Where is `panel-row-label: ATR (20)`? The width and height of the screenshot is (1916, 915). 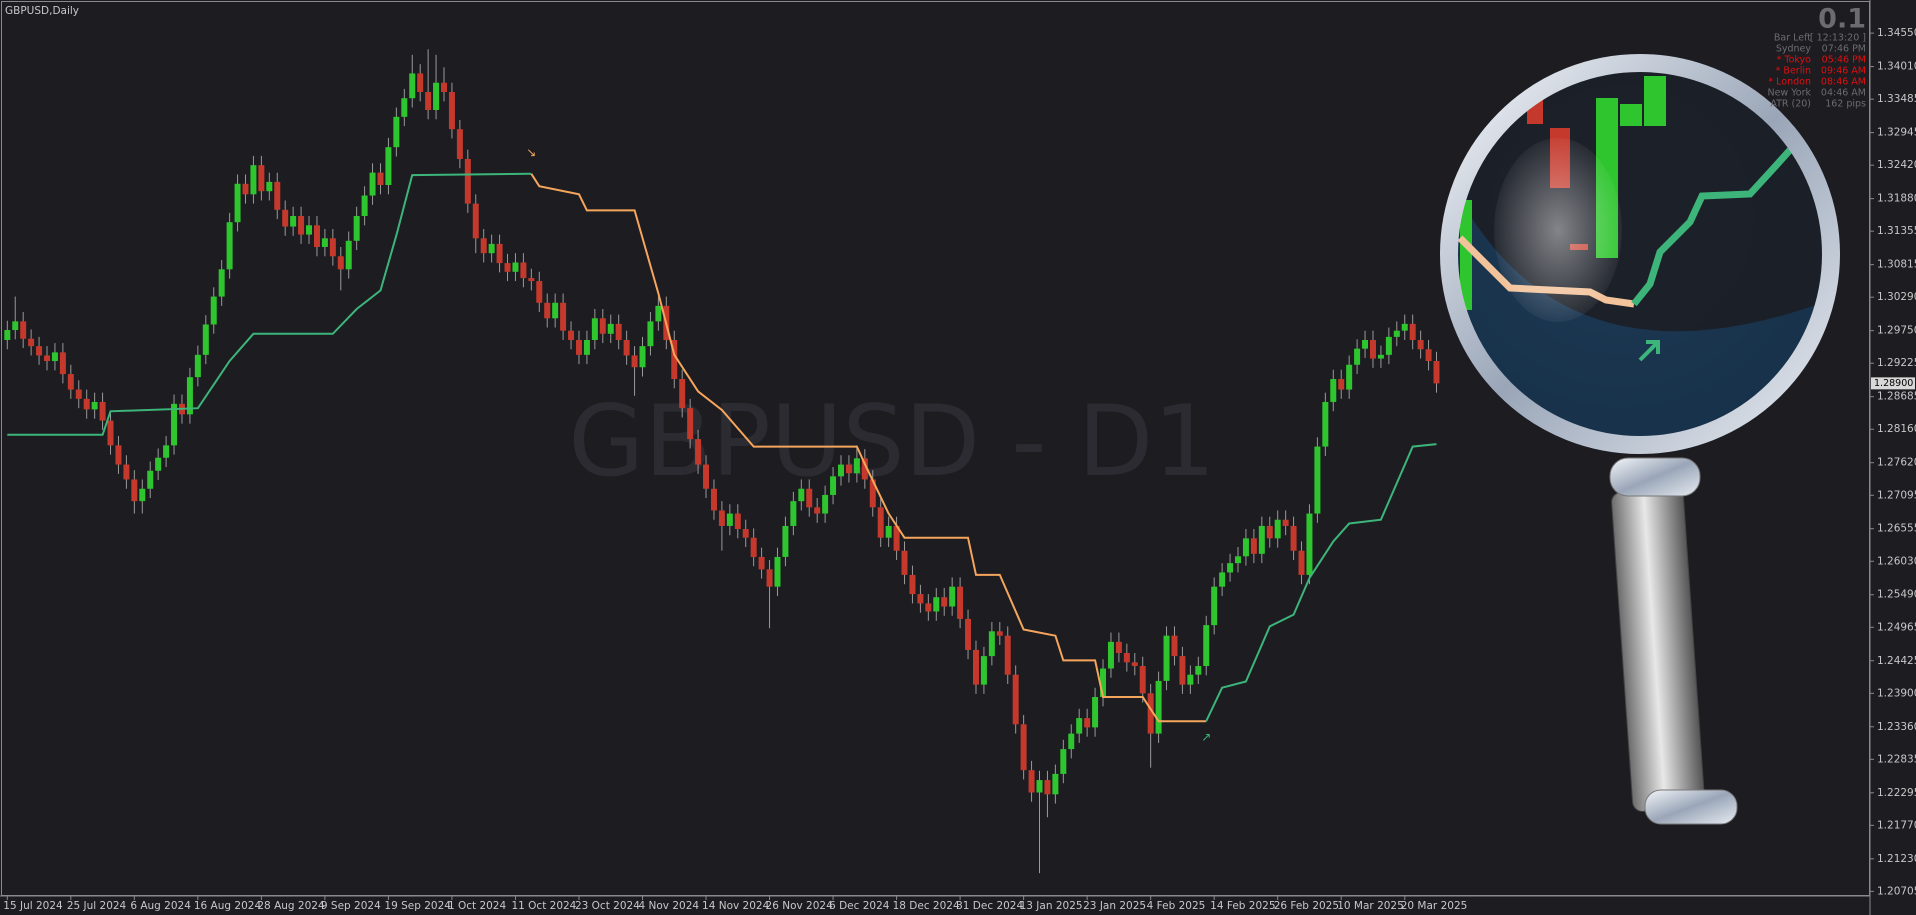 panel-row-label: ATR (20) is located at coordinates (1790, 104).